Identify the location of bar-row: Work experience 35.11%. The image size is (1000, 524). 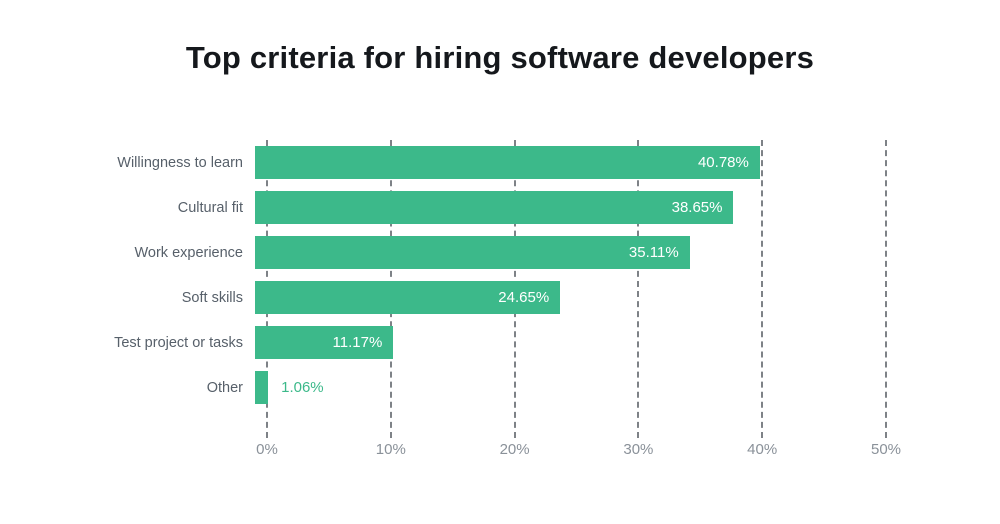
(510, 252).